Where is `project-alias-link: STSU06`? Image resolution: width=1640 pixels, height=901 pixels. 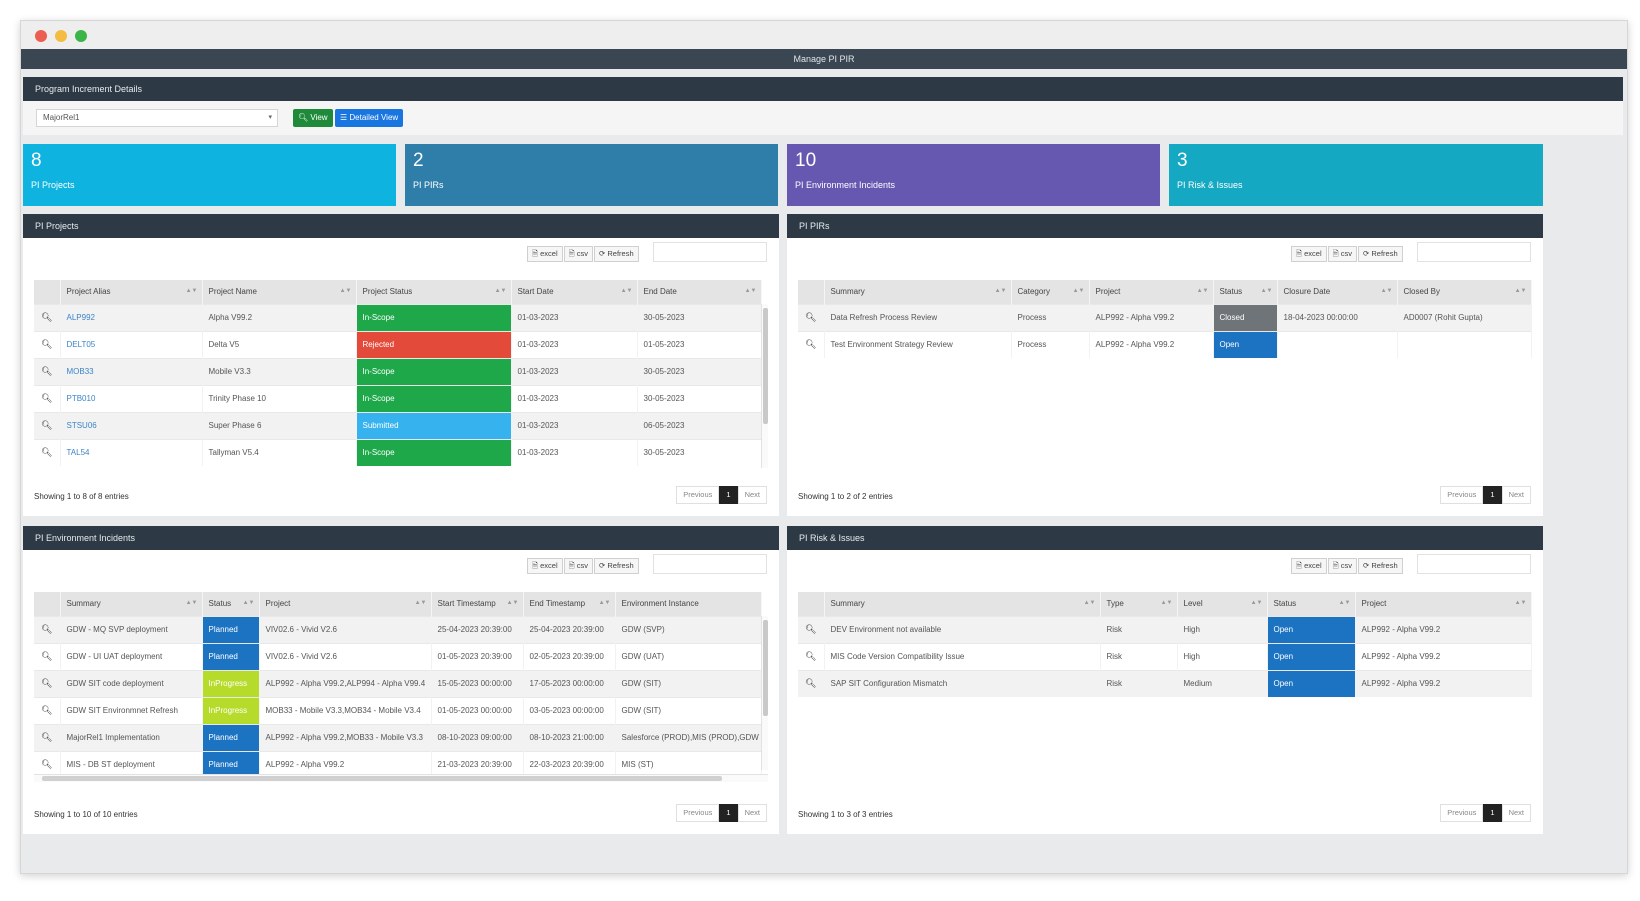
project-alias-link: STSU06 is located at coordinates (131, 425).